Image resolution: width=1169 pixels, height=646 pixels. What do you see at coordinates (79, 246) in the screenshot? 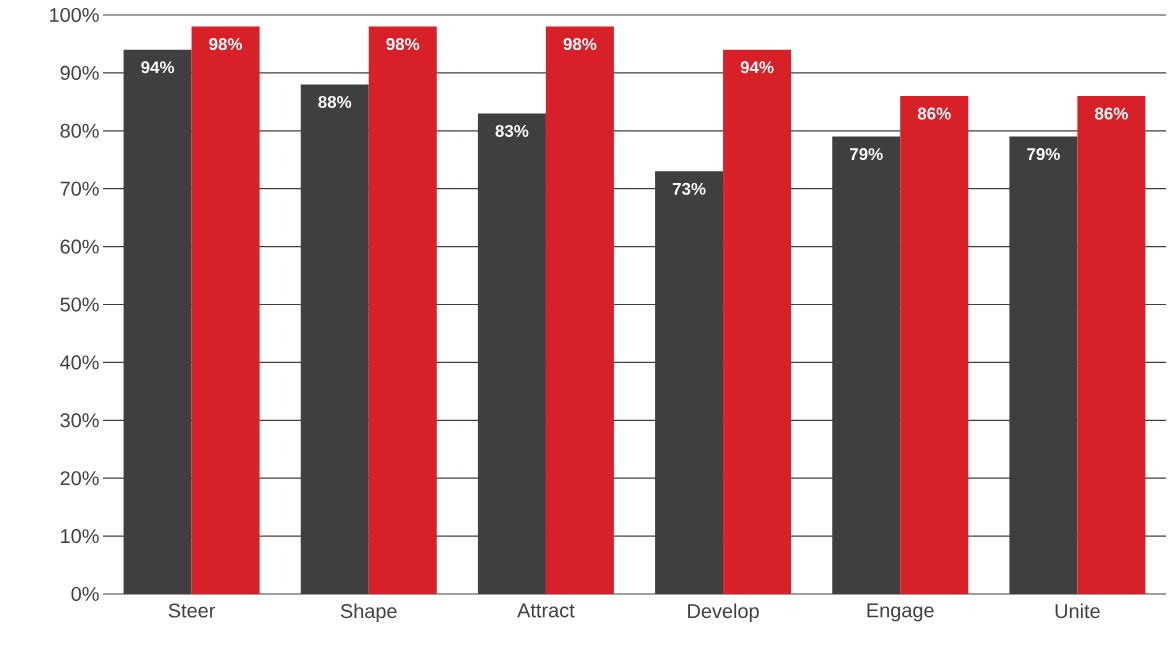
I see `y-tick-label: 60%` at bounding box center [79, 246].